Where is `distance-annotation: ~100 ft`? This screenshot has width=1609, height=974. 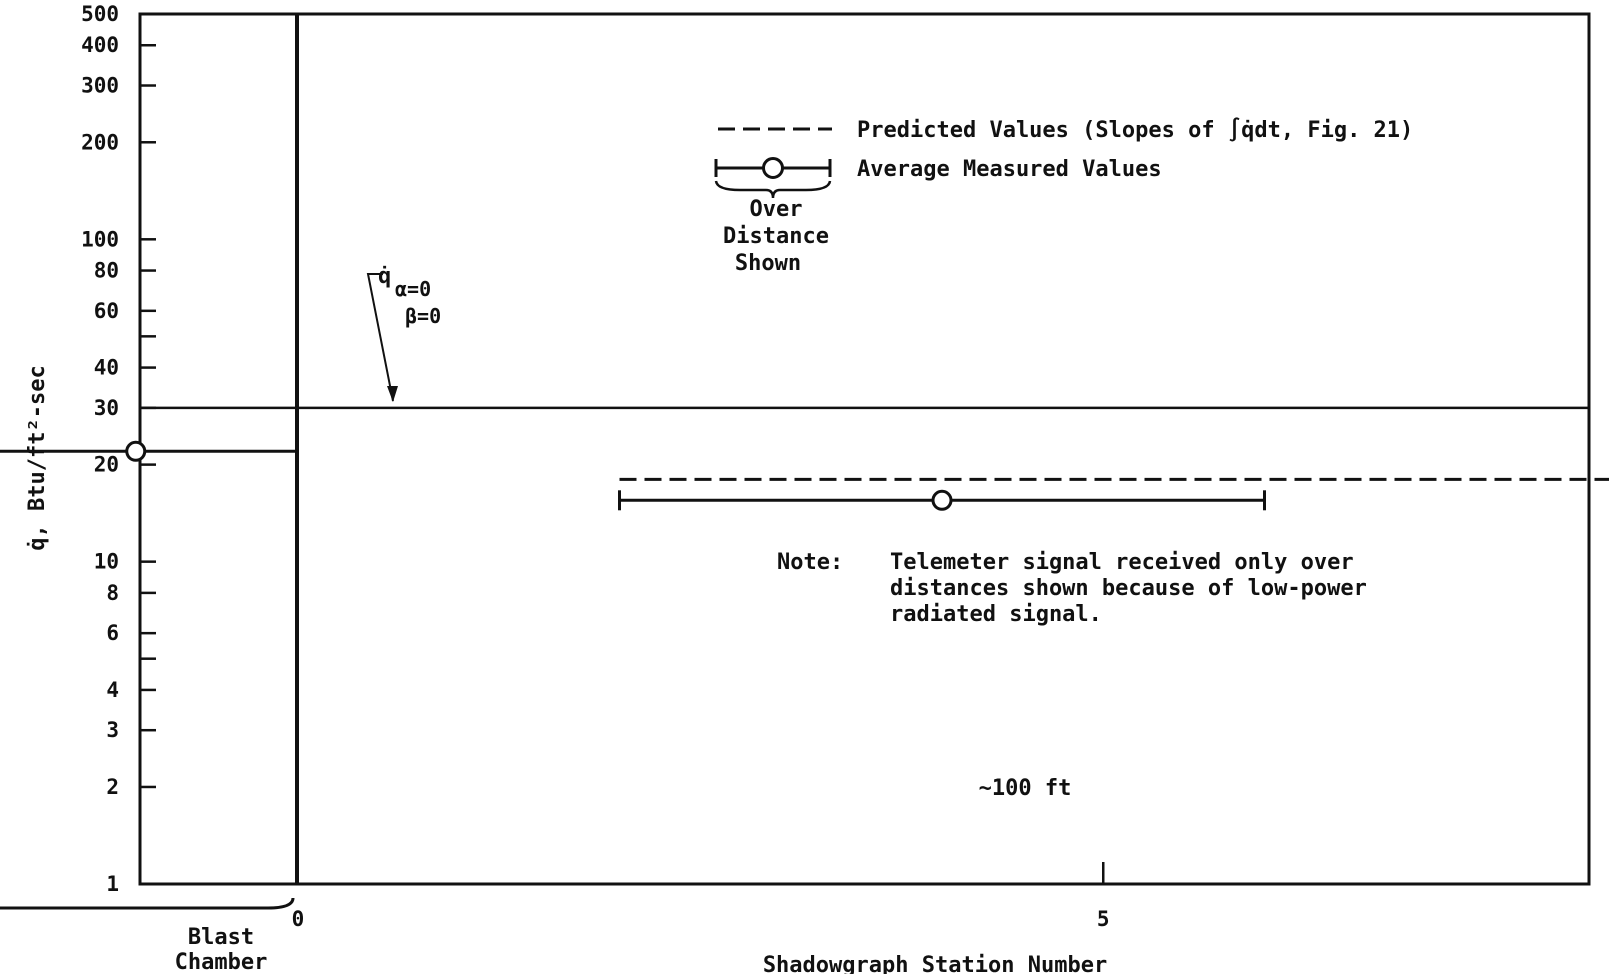
distance-annotation: ~100 ft is located at coordinates (1025, 788).